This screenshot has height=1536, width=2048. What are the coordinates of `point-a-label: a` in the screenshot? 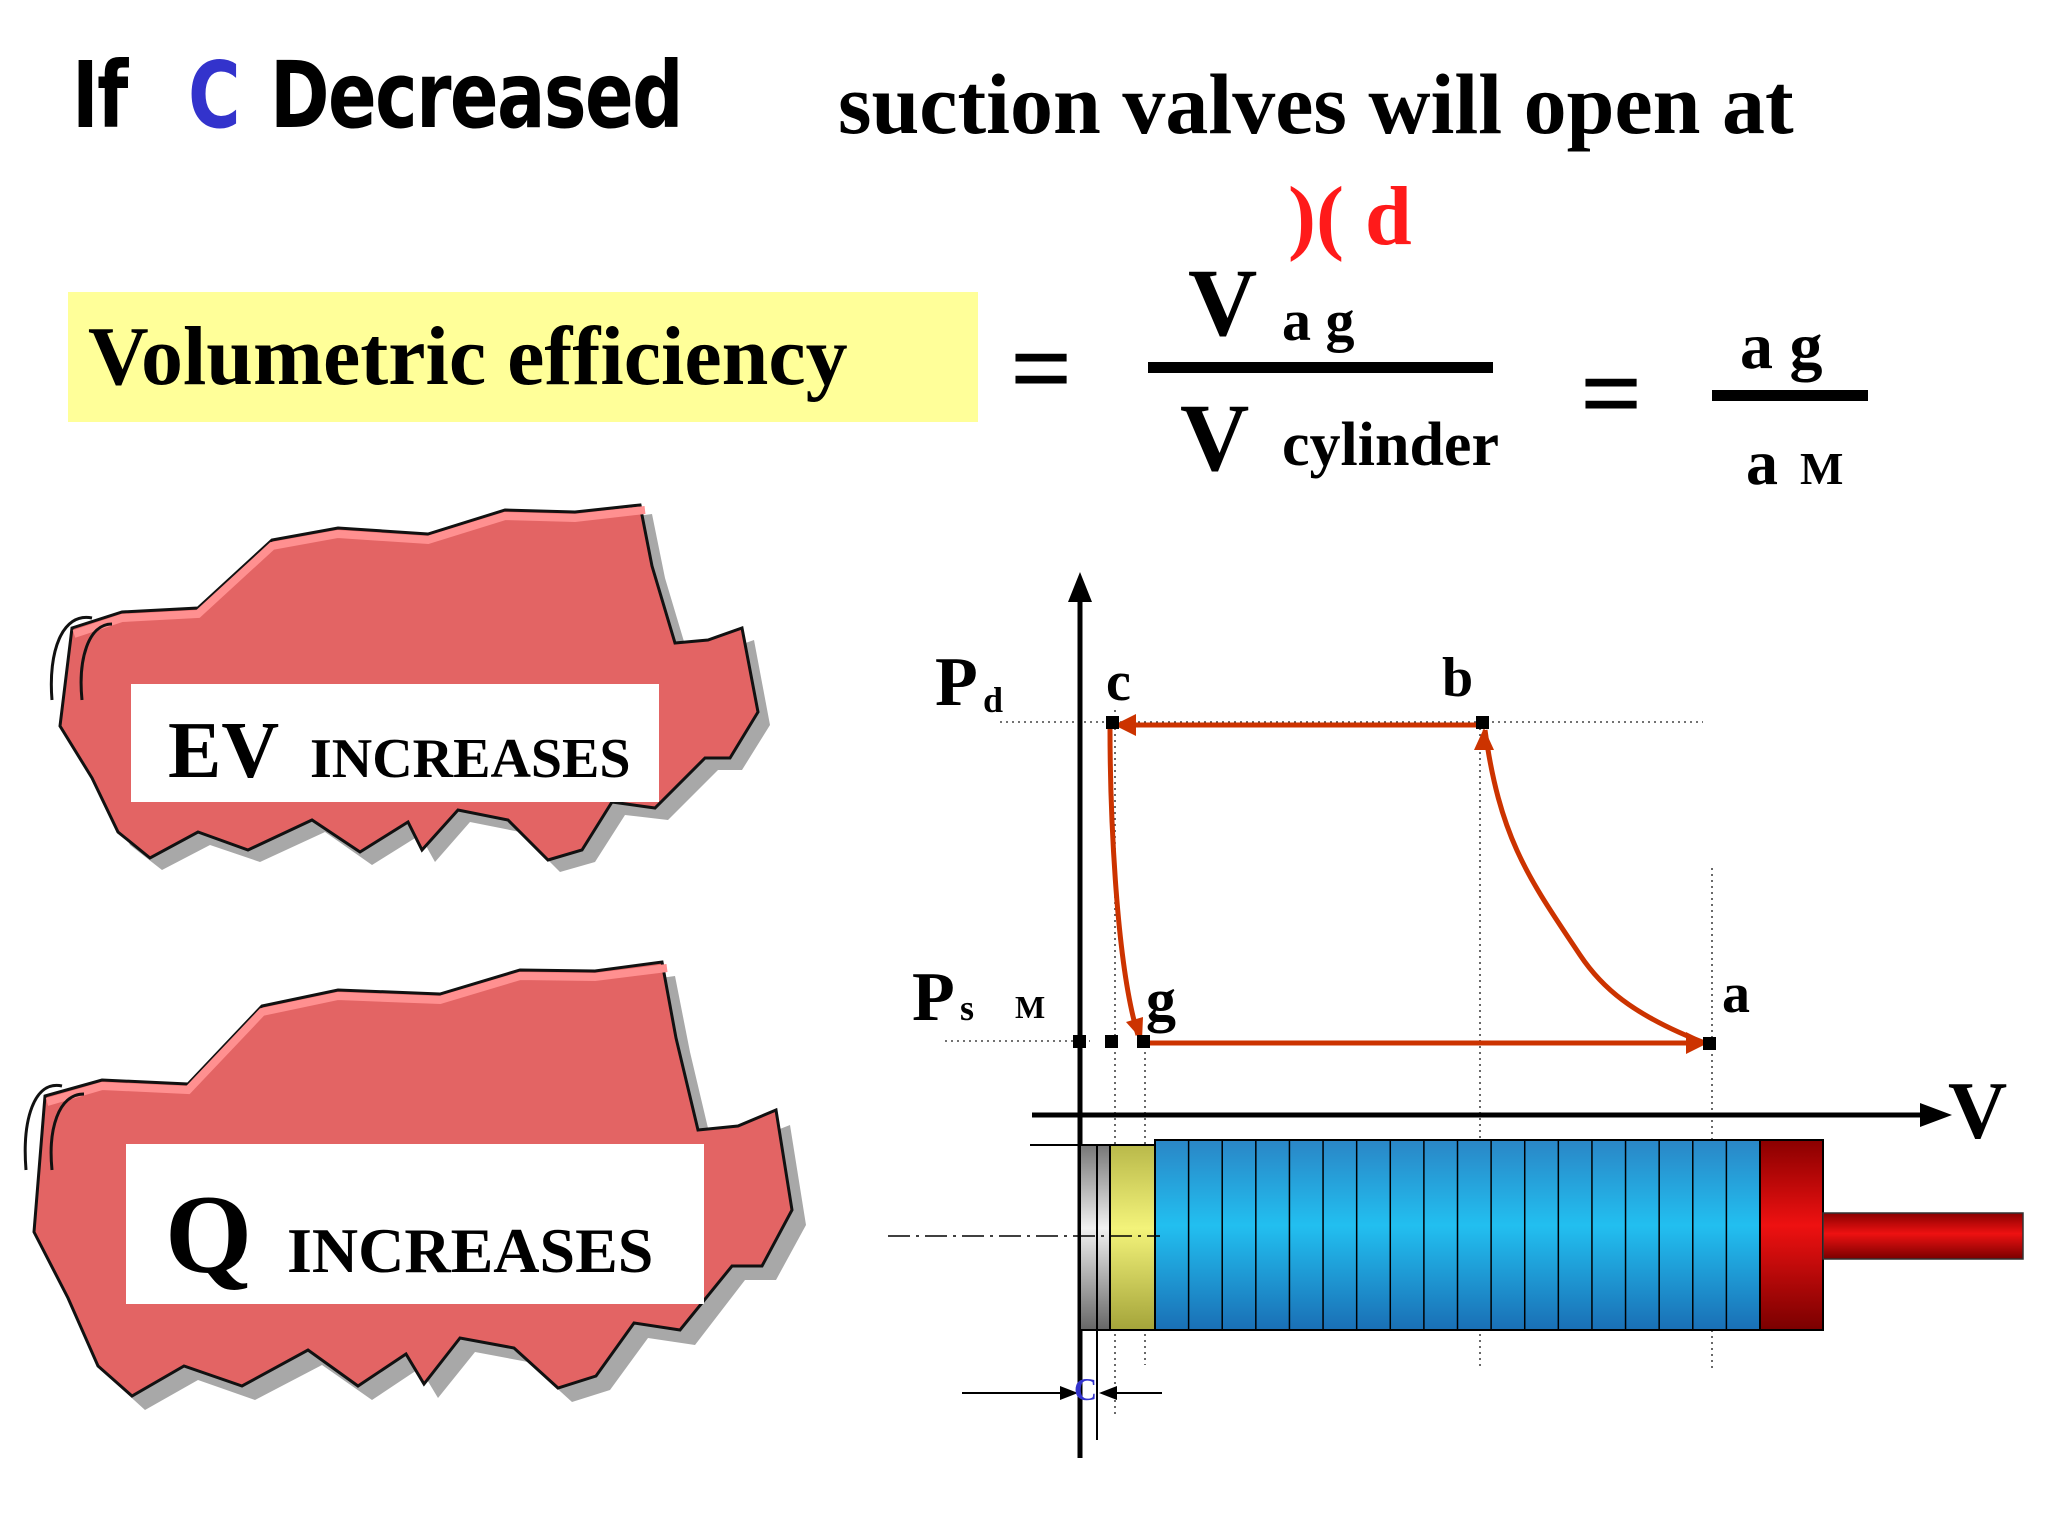 It's located at (1736, 994).